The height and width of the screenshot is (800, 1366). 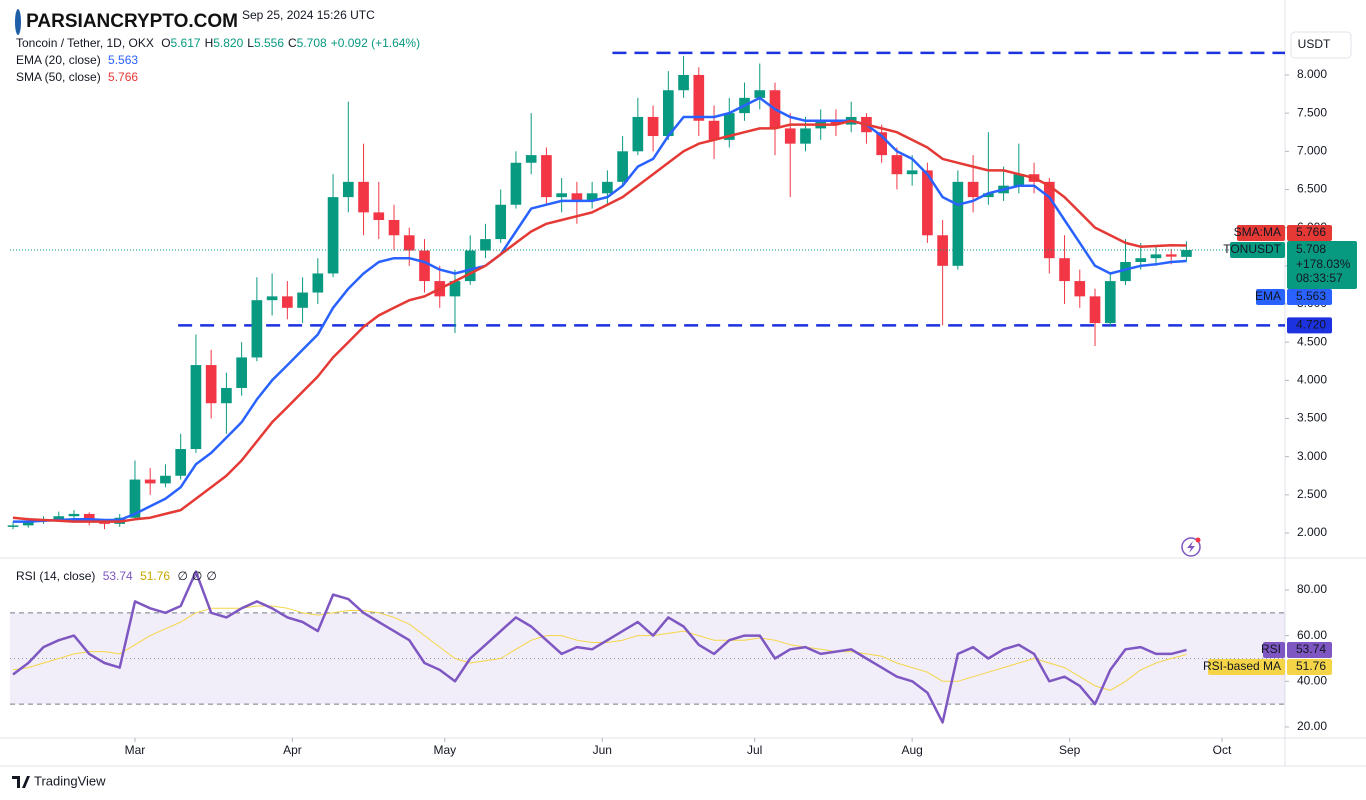 What do you see at coordinates (1312, 680) in the screenshot?
I see `y-tick-label: 40.00` at bounding box center [1312, 680].